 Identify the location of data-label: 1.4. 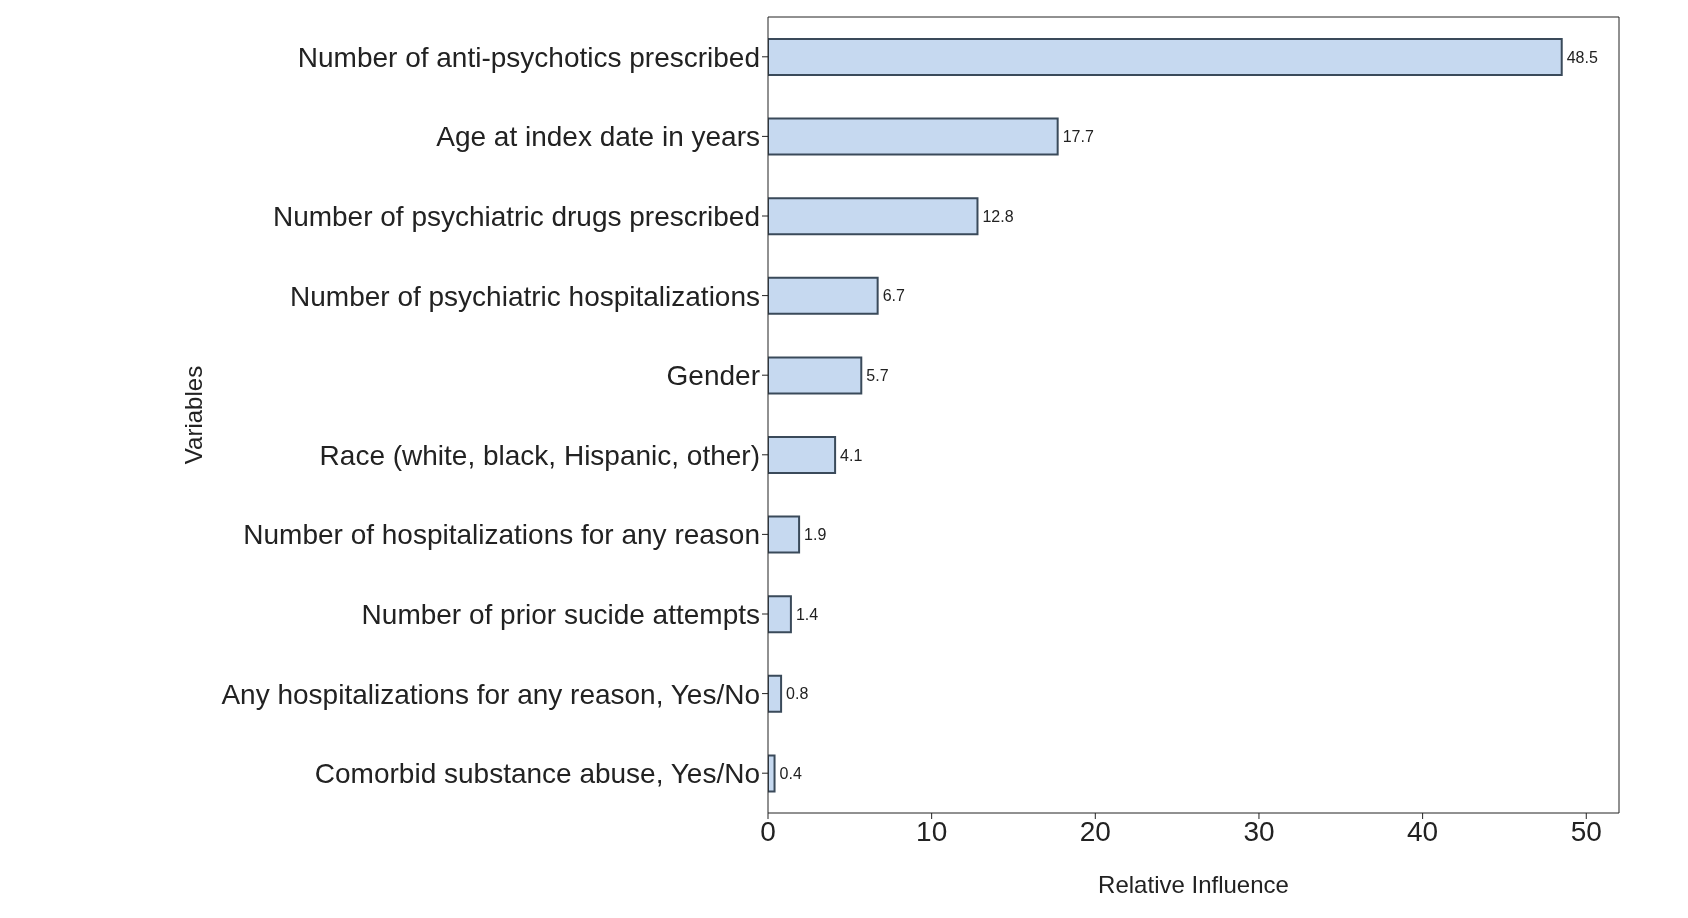
(807, 614).